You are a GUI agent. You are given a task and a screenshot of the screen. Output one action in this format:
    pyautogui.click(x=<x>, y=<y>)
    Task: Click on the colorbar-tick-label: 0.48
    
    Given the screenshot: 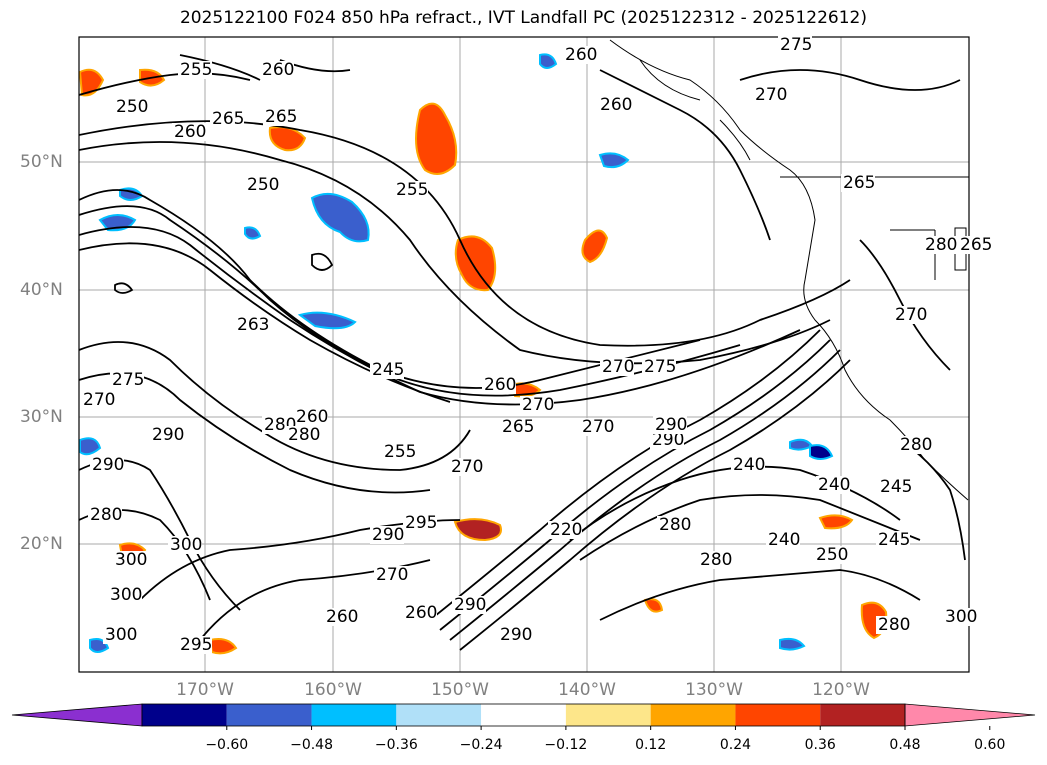 What is the action you would take?
    pyautogui.click(x=905, y=745)
    